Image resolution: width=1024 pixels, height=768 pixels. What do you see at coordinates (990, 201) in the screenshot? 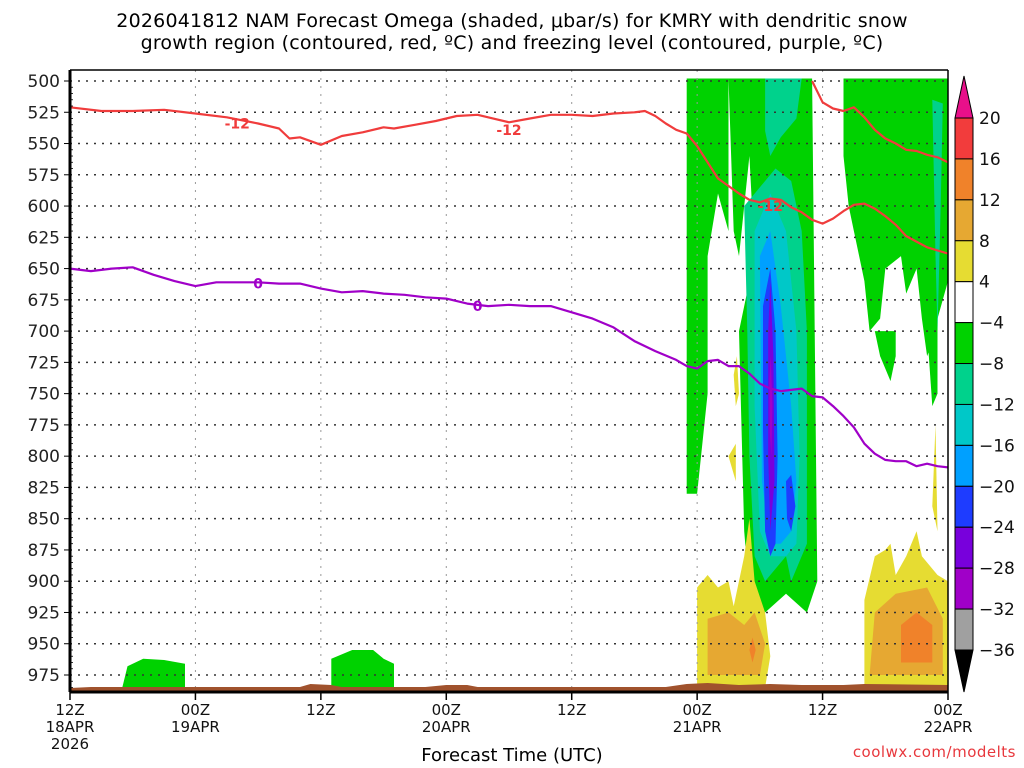
I see `colorbar-tick-label: 12` at bounding box center [990, 201].